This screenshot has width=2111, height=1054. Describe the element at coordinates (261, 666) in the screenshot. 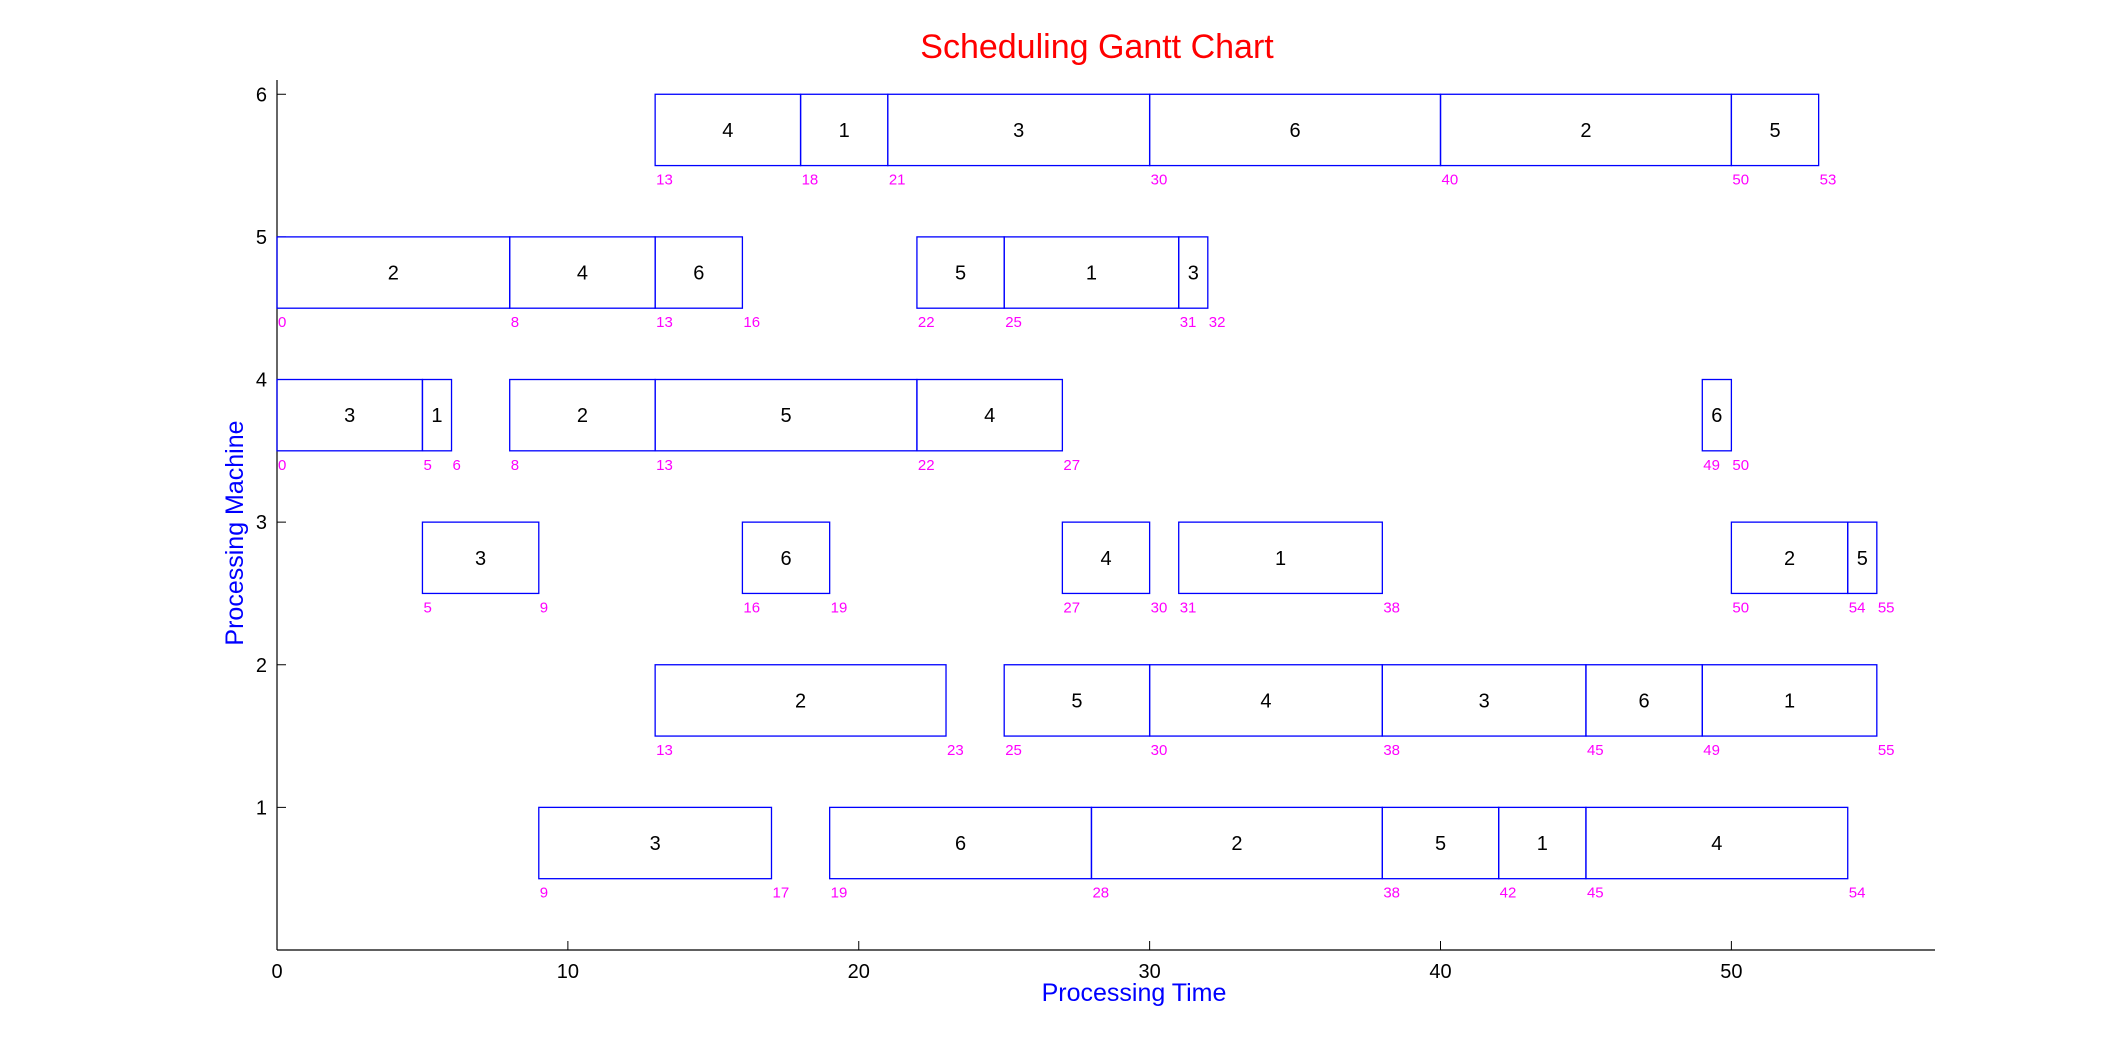

I see `y-tick-label: 2` at that location.